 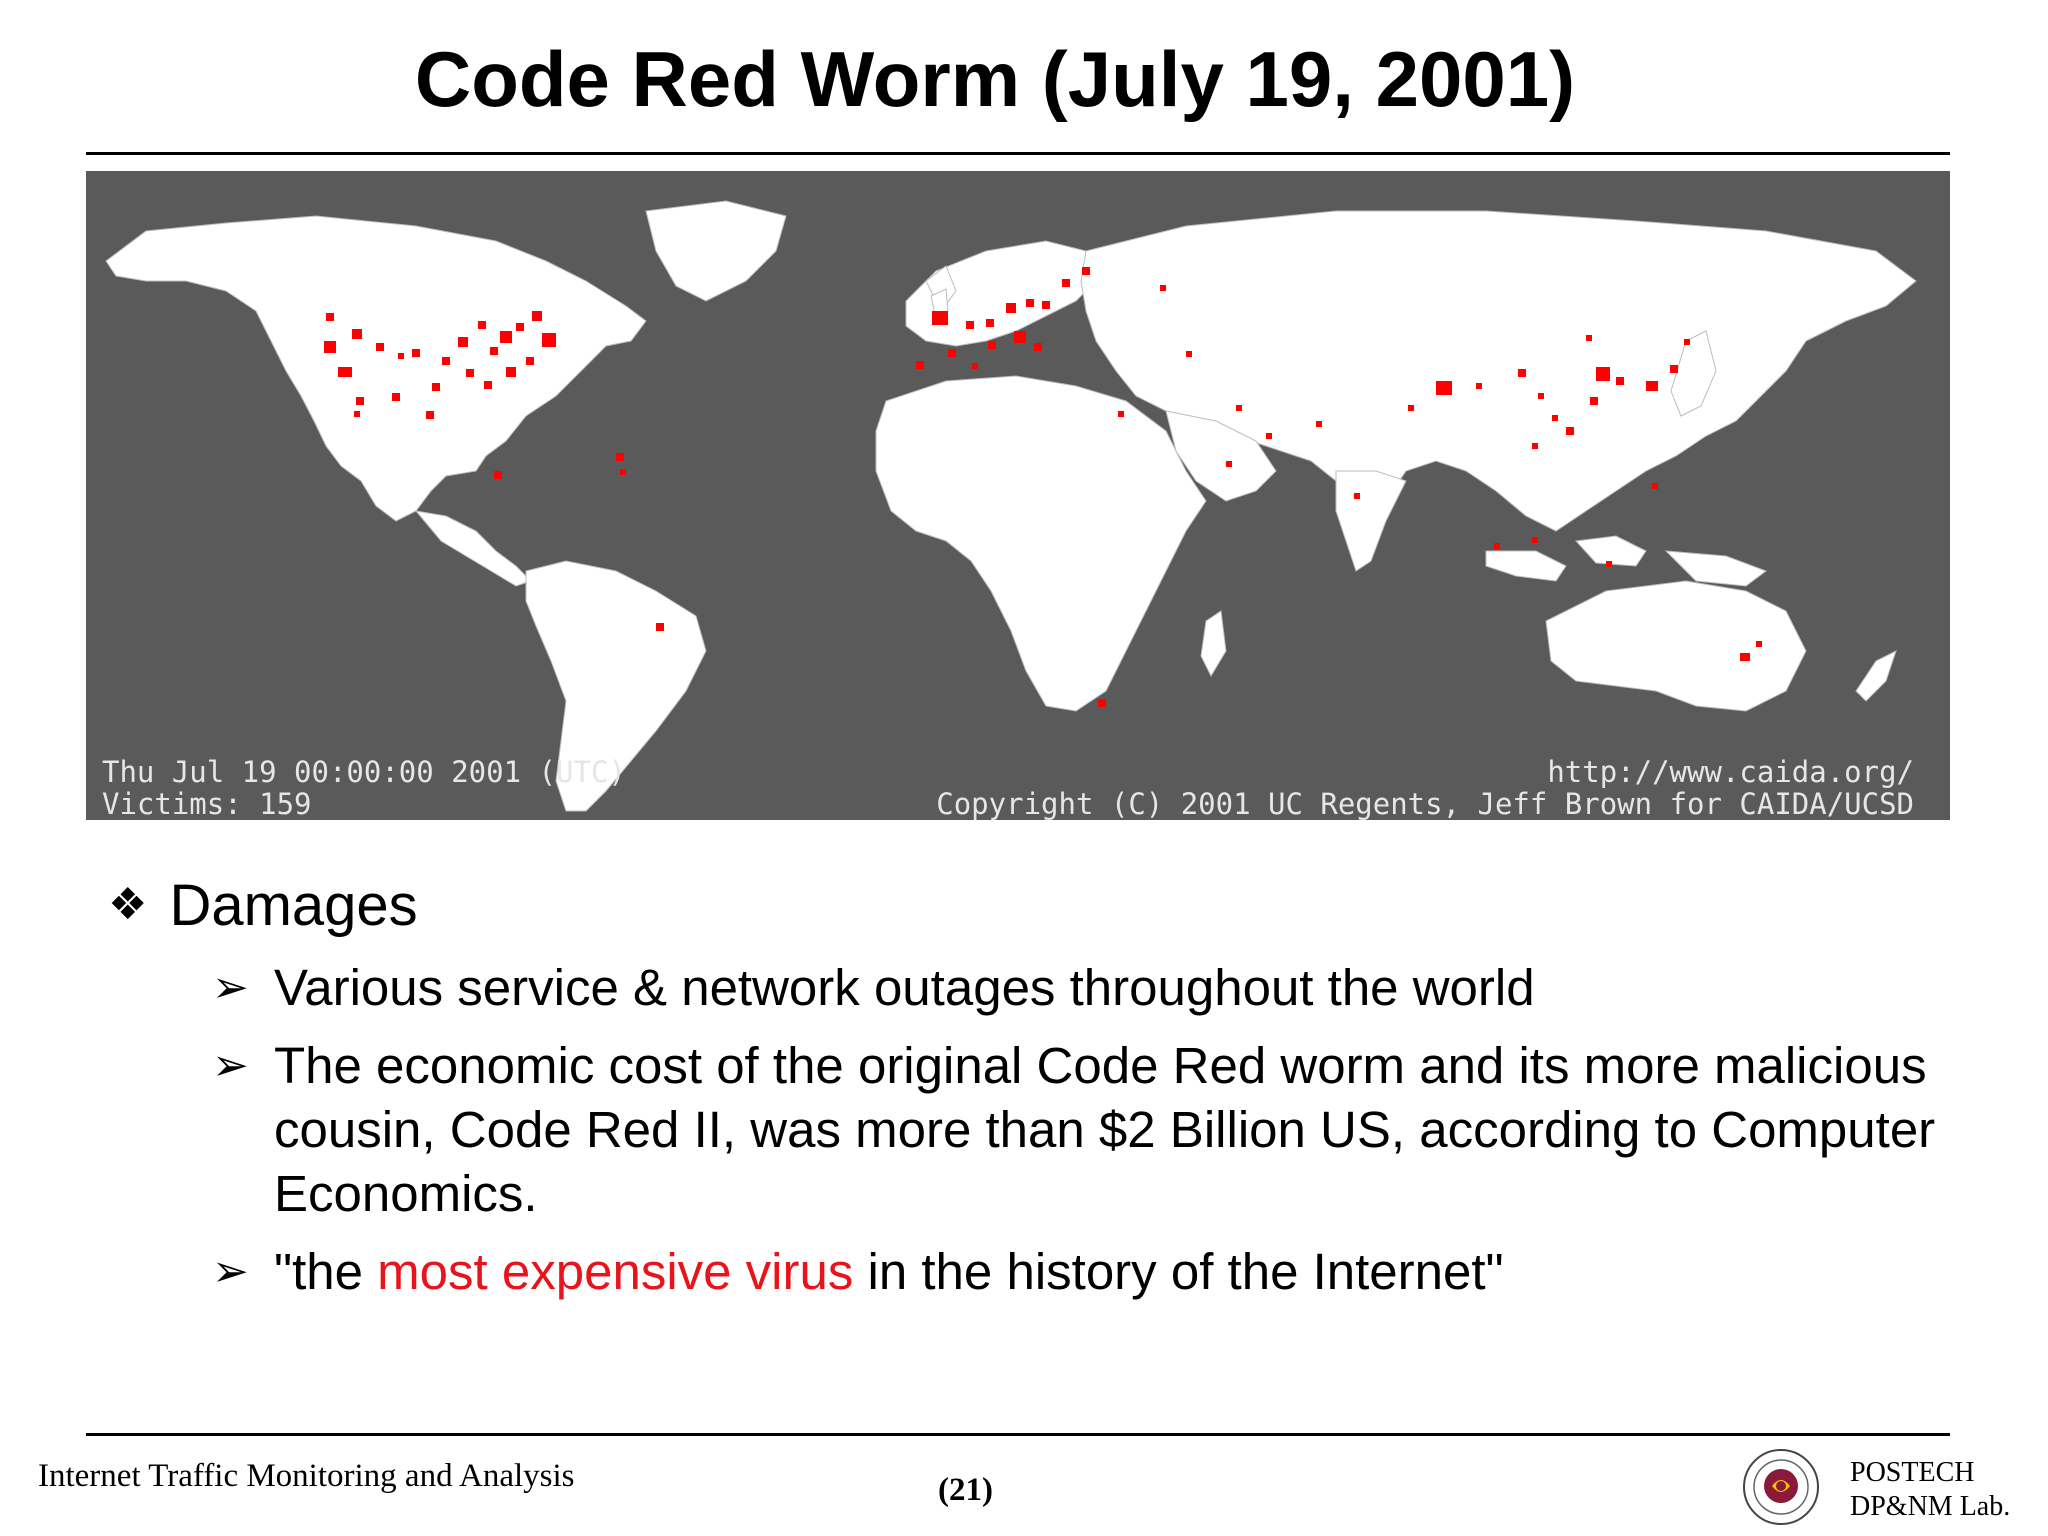 I want to click on title-divider, so click(x=1018, y=153).